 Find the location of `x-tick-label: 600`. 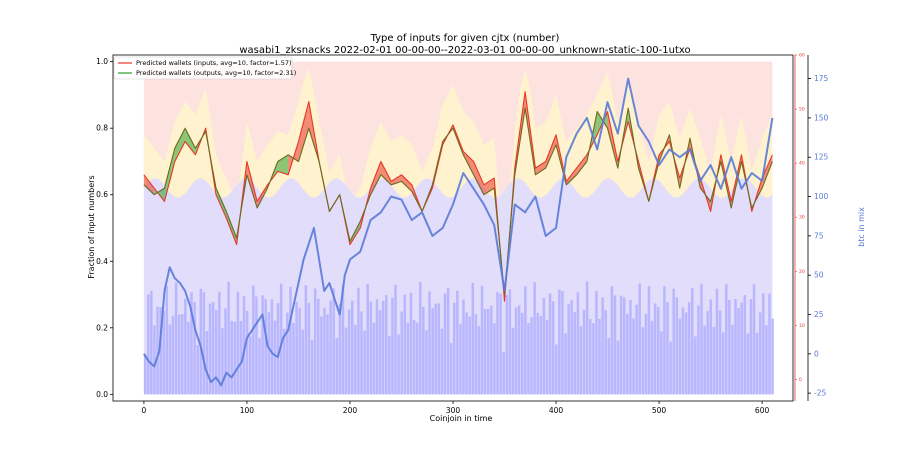

x-tick-label: 600 is located at coordinates (762, 410).